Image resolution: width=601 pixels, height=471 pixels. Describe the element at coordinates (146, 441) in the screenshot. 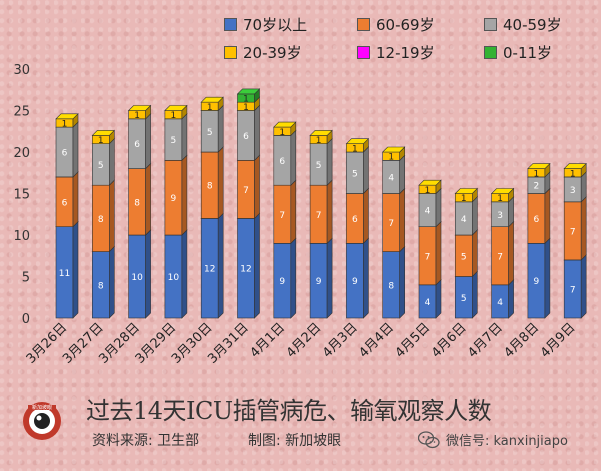

I see `source-note: 资料来源: 卫生部` at that location.